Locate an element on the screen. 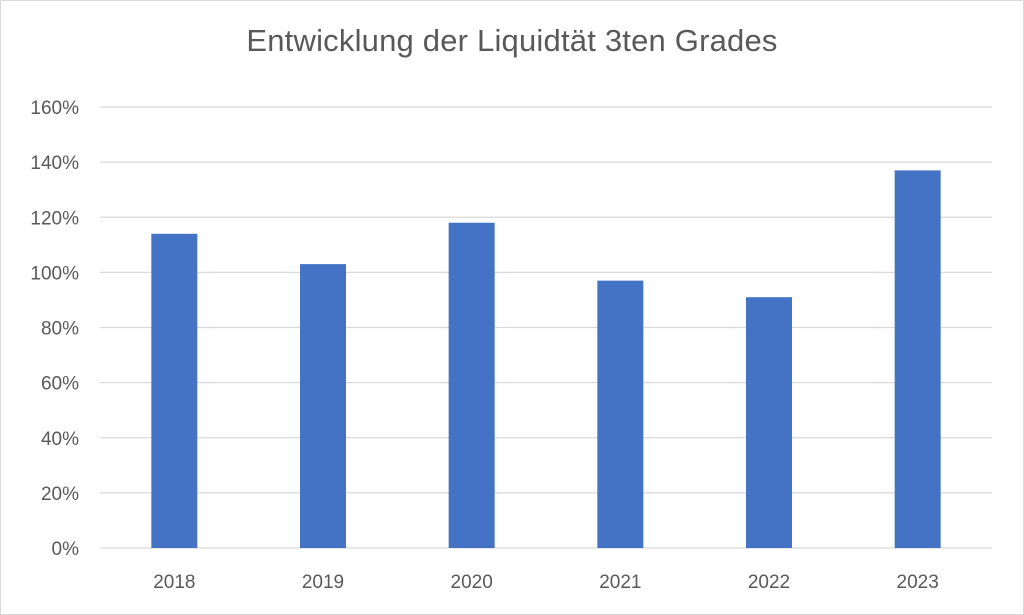  x-tick-label: 2020 is located at coordinates (472, 582).